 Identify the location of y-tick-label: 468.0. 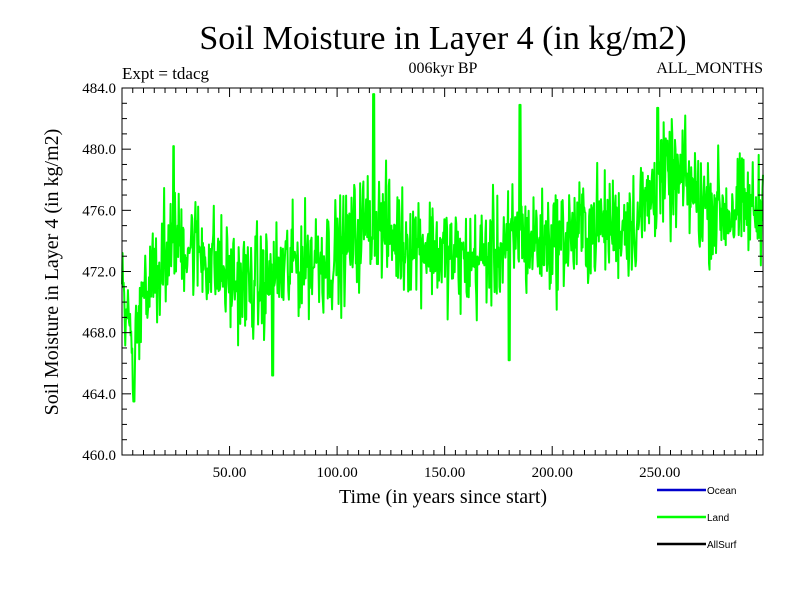
(99, 334).